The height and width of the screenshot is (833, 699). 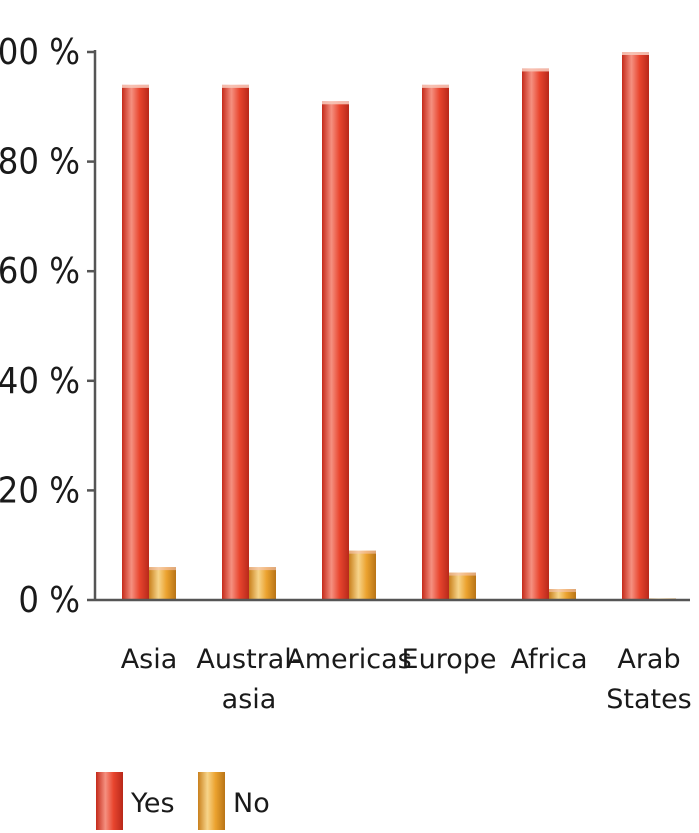 I want to click on y-tick-label: 20 %, so click(x=40, y=490).